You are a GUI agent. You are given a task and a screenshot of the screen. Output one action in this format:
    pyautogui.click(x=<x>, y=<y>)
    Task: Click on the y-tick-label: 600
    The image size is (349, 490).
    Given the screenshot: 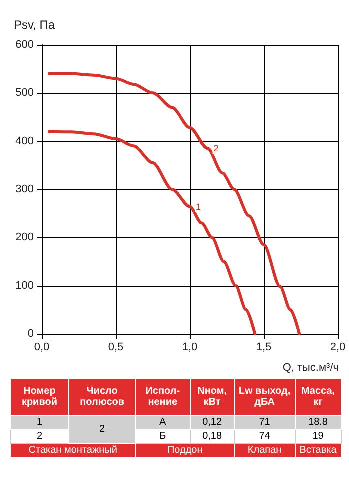 What is the action you would take?
    pyautogui.click(x=25, y=45)
    